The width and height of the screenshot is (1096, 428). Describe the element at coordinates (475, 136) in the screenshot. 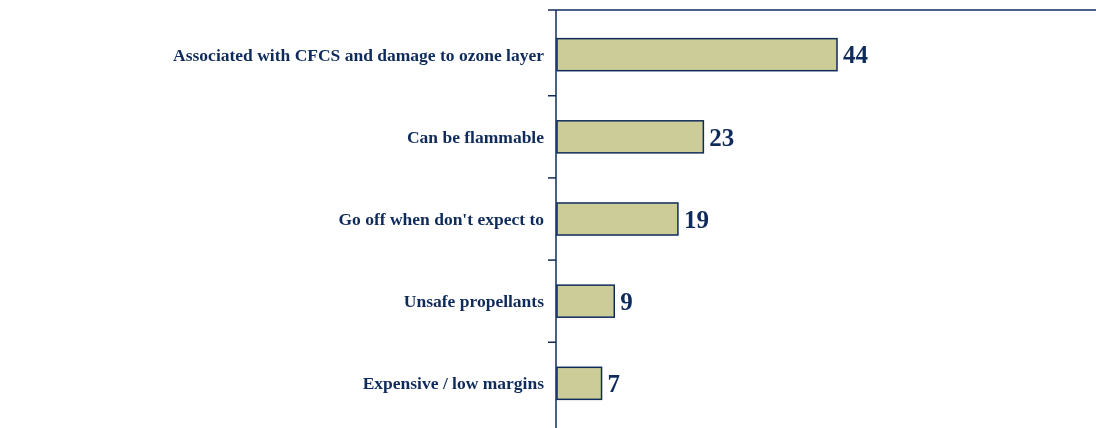

I see `y-tick-label: Can be flammable` at that location.